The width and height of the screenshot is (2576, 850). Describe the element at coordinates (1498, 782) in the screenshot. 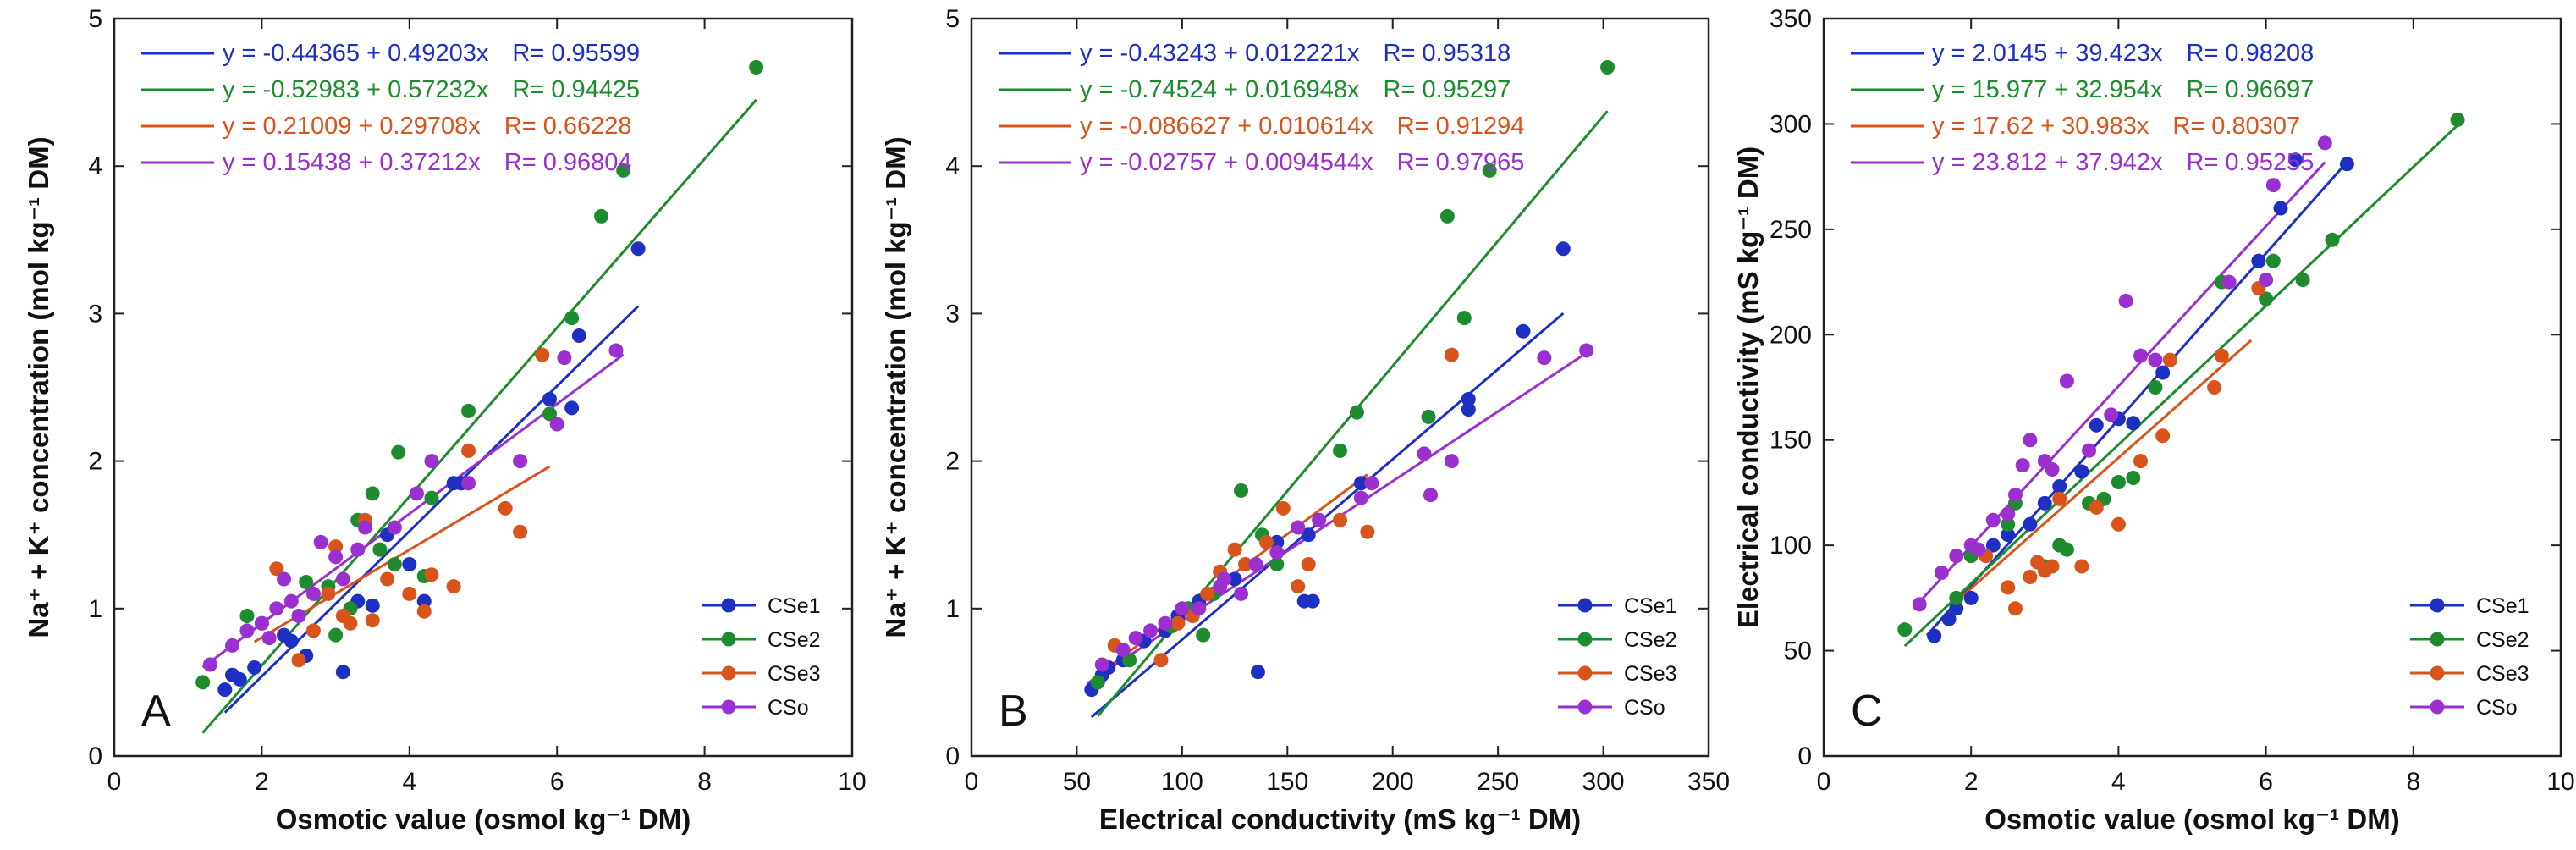

I see `x-tick-label: 250` at that location.